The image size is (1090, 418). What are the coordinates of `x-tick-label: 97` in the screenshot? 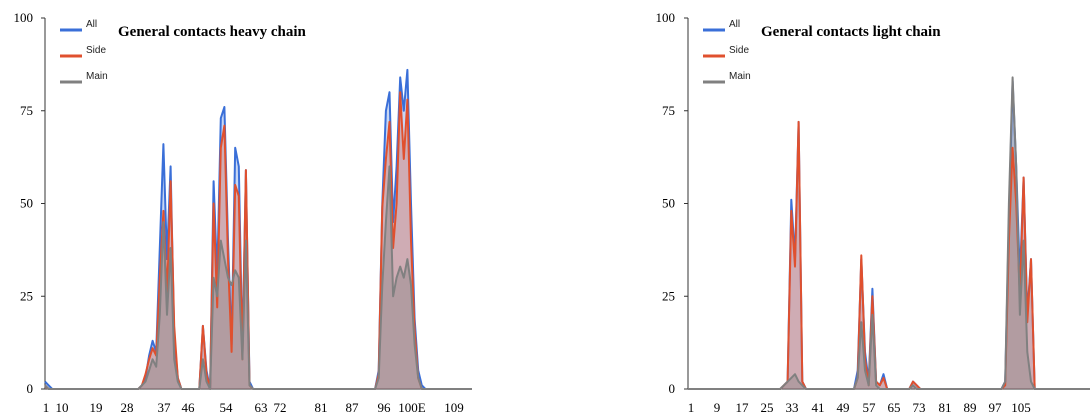 It's located at (996, 407).